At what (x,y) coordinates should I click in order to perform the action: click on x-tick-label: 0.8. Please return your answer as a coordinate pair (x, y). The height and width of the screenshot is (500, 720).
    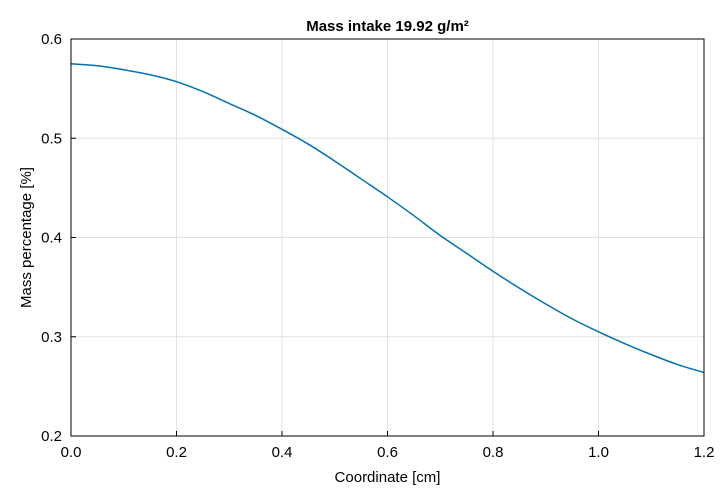
    Looking at the image, I should click on (493, 452).